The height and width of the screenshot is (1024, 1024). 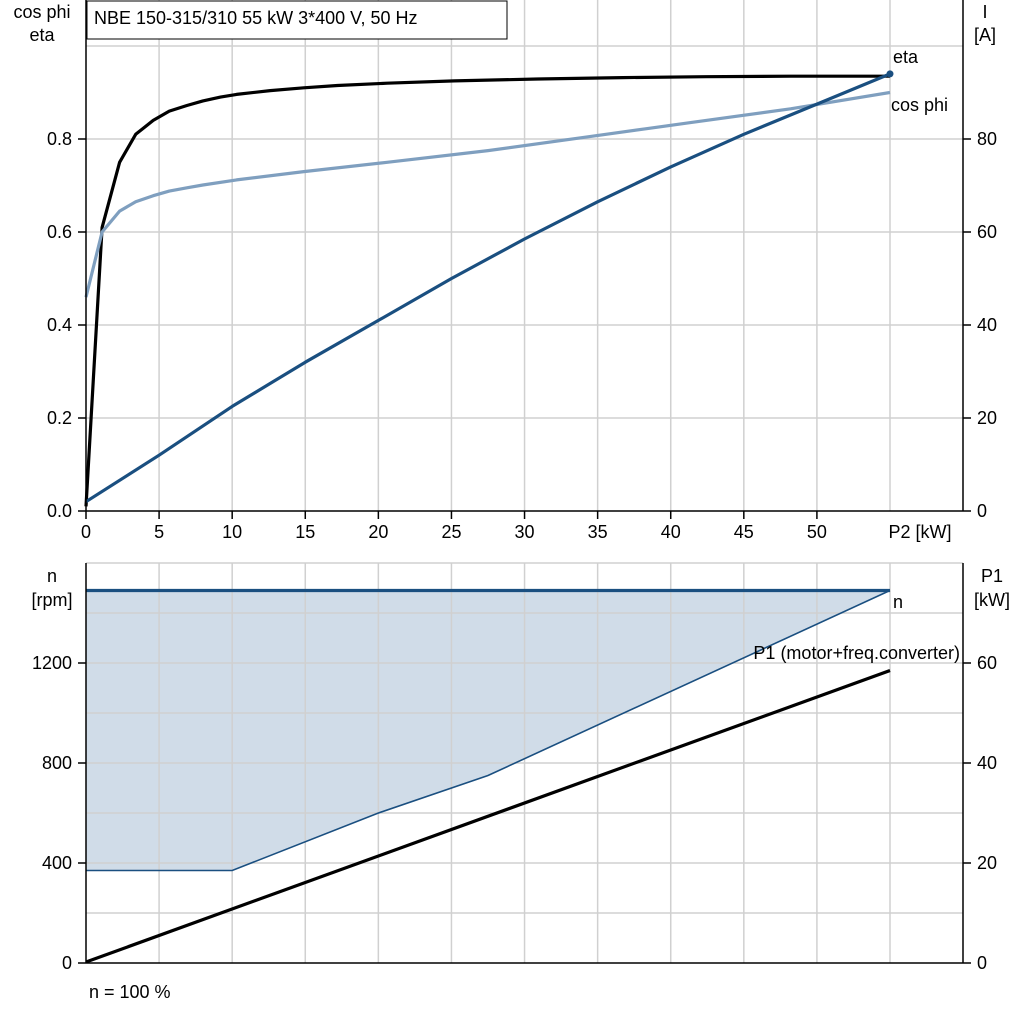 I want to click on top-y-left-tick-label: 0.4, so click(x=59, y=325).